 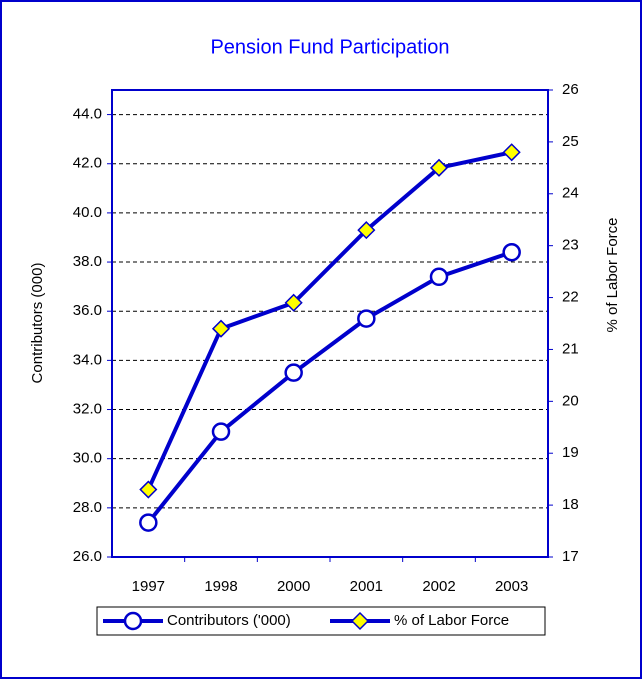 What do you see at coordinates (321, 621) in the screenshot?
I see `legend-box` at bounding box center [321, 621].